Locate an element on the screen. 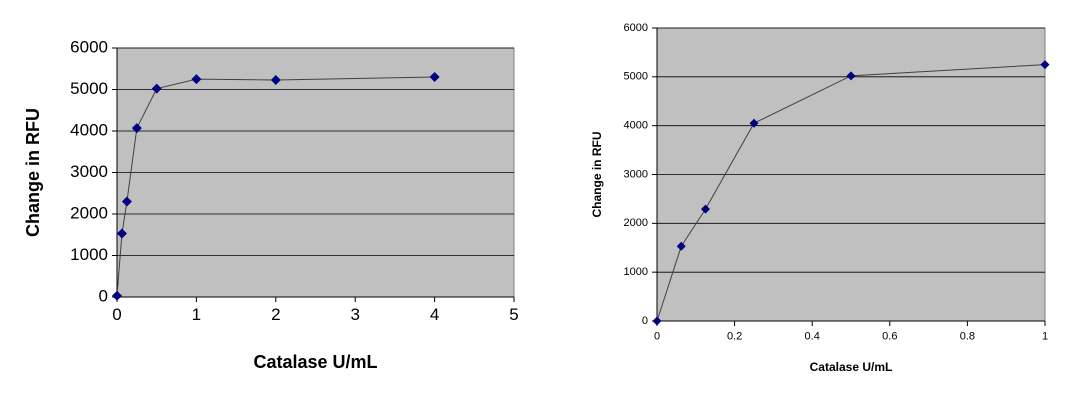  x-tick-label: 4 is located at coordinates (434, 314).